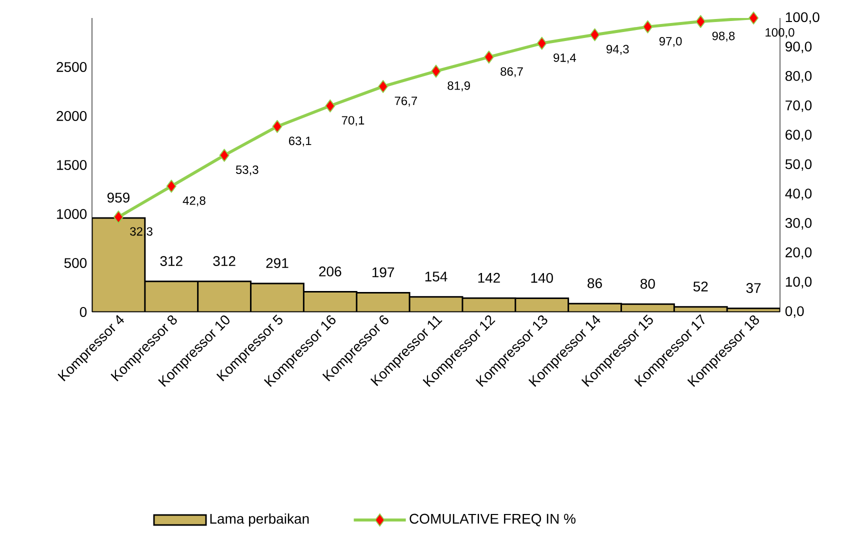 The image size is (866, 533). What do you see at coordinates (617, 49) in the screenshot?
I see `data-label: 94,3` at bounding box center [617, 49].